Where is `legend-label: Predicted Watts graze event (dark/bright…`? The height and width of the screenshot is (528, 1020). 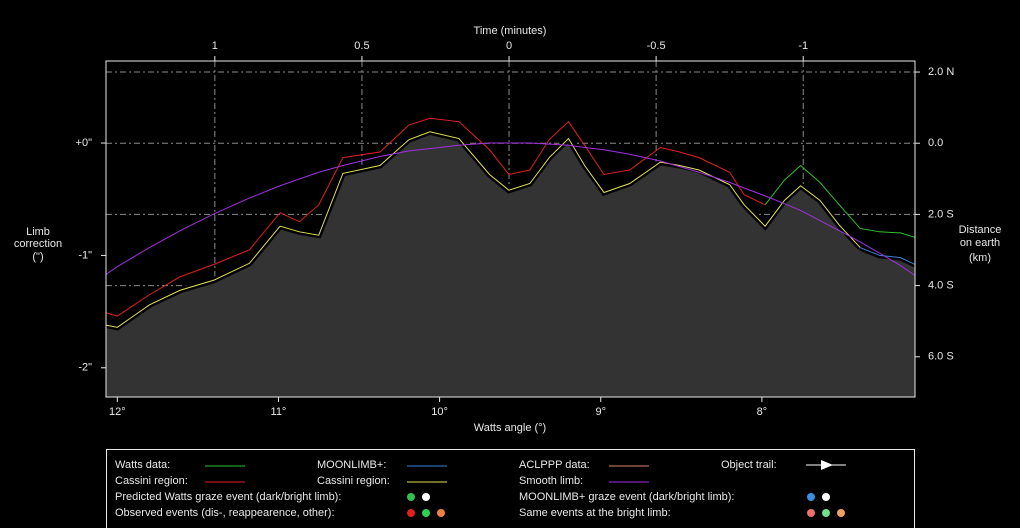 legend-label: Predicted Watts graze event (dark/bright… is located at coordinates (228, 497).